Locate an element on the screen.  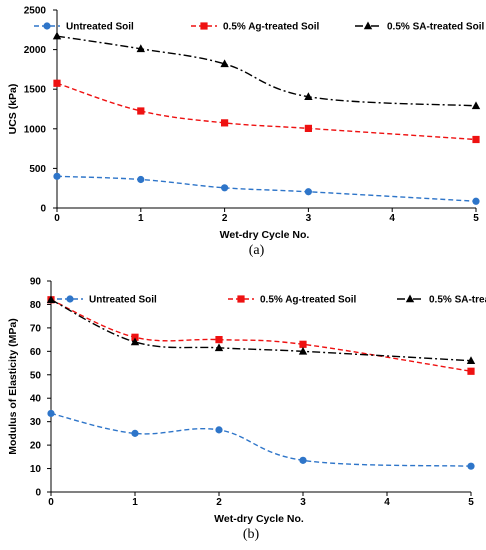
y-tick-label: 20 is located at coordinates (36, 446).